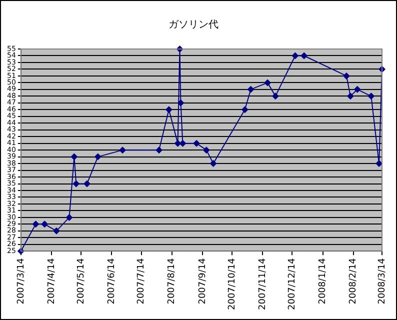 This screenshot has height=320, width=397. I want to click on x-tick-label: 2007/6/14, so click(112, 281).